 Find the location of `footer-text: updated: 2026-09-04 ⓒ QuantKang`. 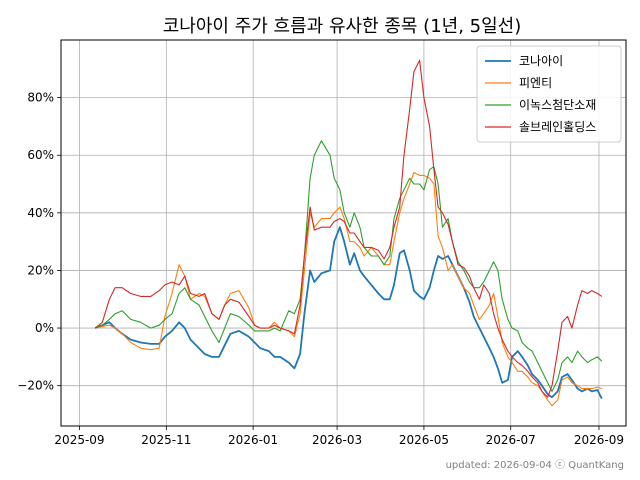

footer-text: updated: 2026-09-04 ⓒ QuantKang is located at coordinates (535, 465).